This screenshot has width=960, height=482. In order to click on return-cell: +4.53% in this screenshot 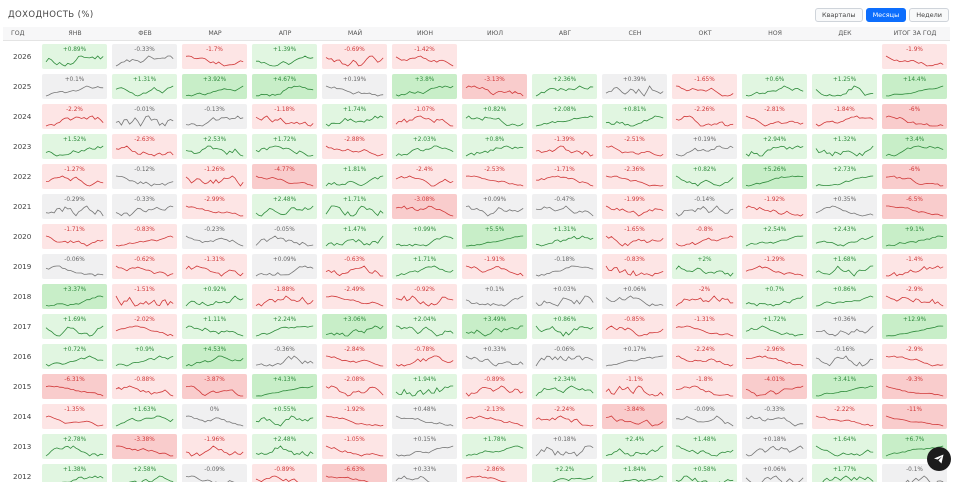, I will do `click(214, 356)`.